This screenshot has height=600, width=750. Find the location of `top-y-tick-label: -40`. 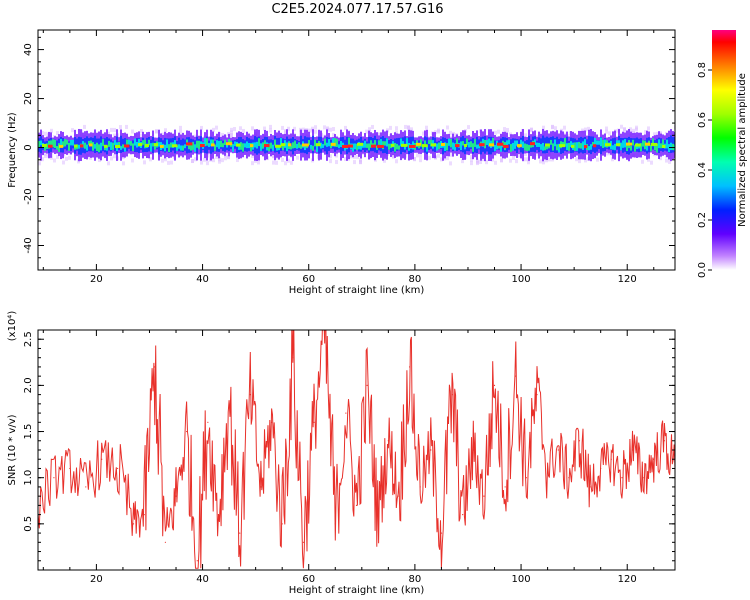

top-y-tick-label: -40 is located at coordinates (28, 245).